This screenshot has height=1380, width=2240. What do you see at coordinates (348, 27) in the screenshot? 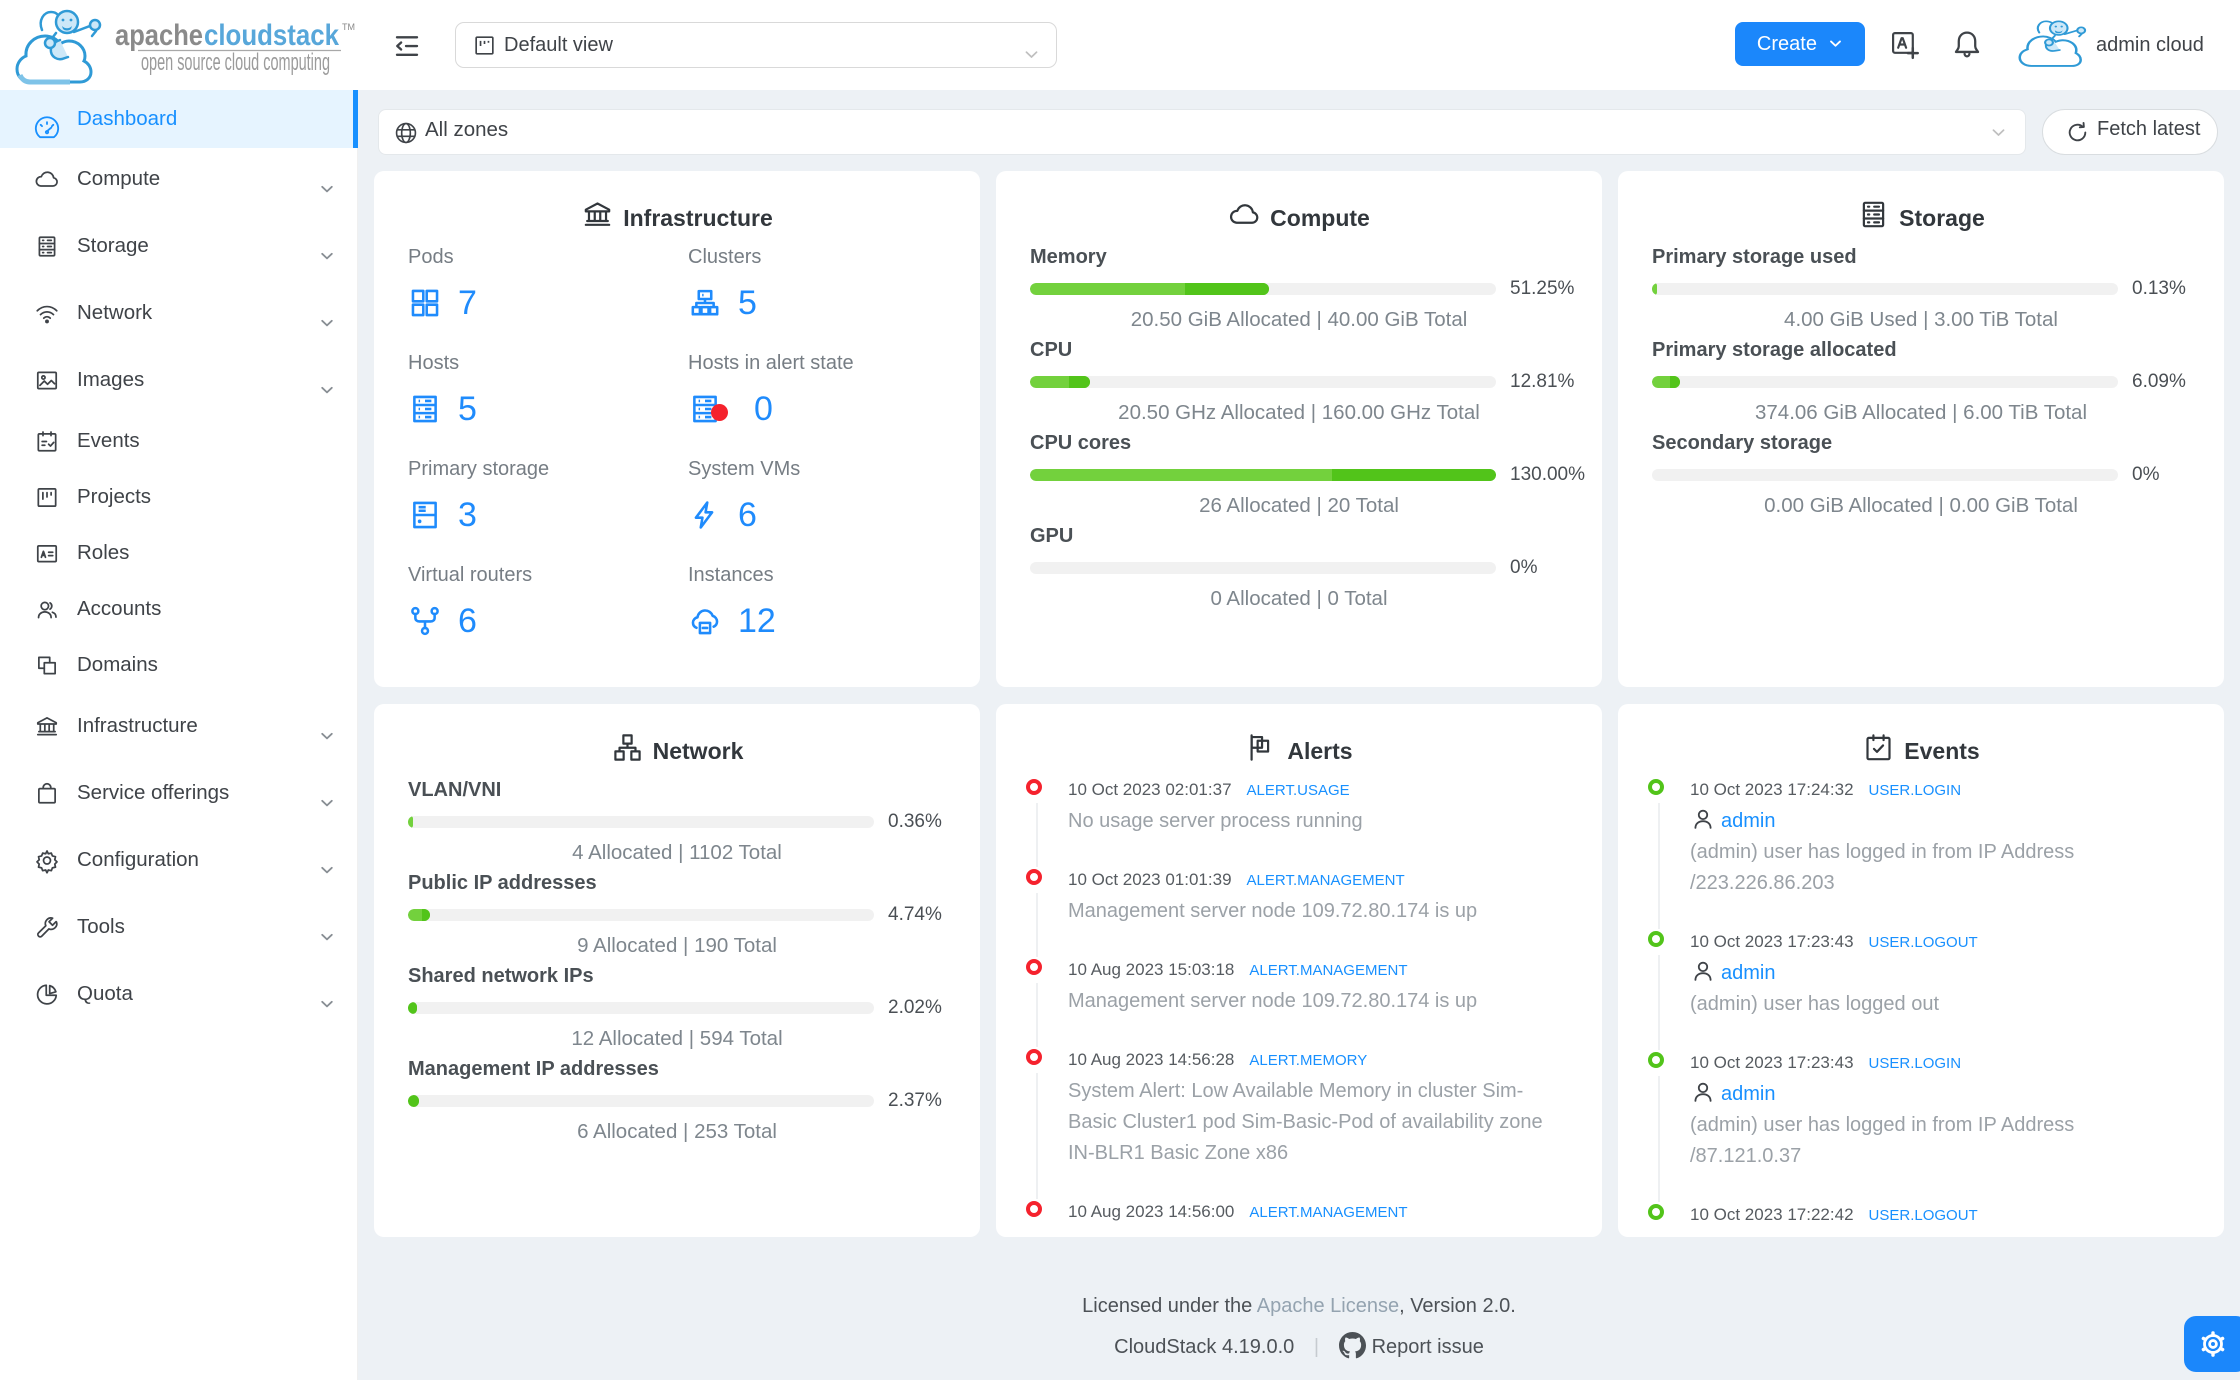
I see `svg-text: TM` at bounding box center [348, 27].